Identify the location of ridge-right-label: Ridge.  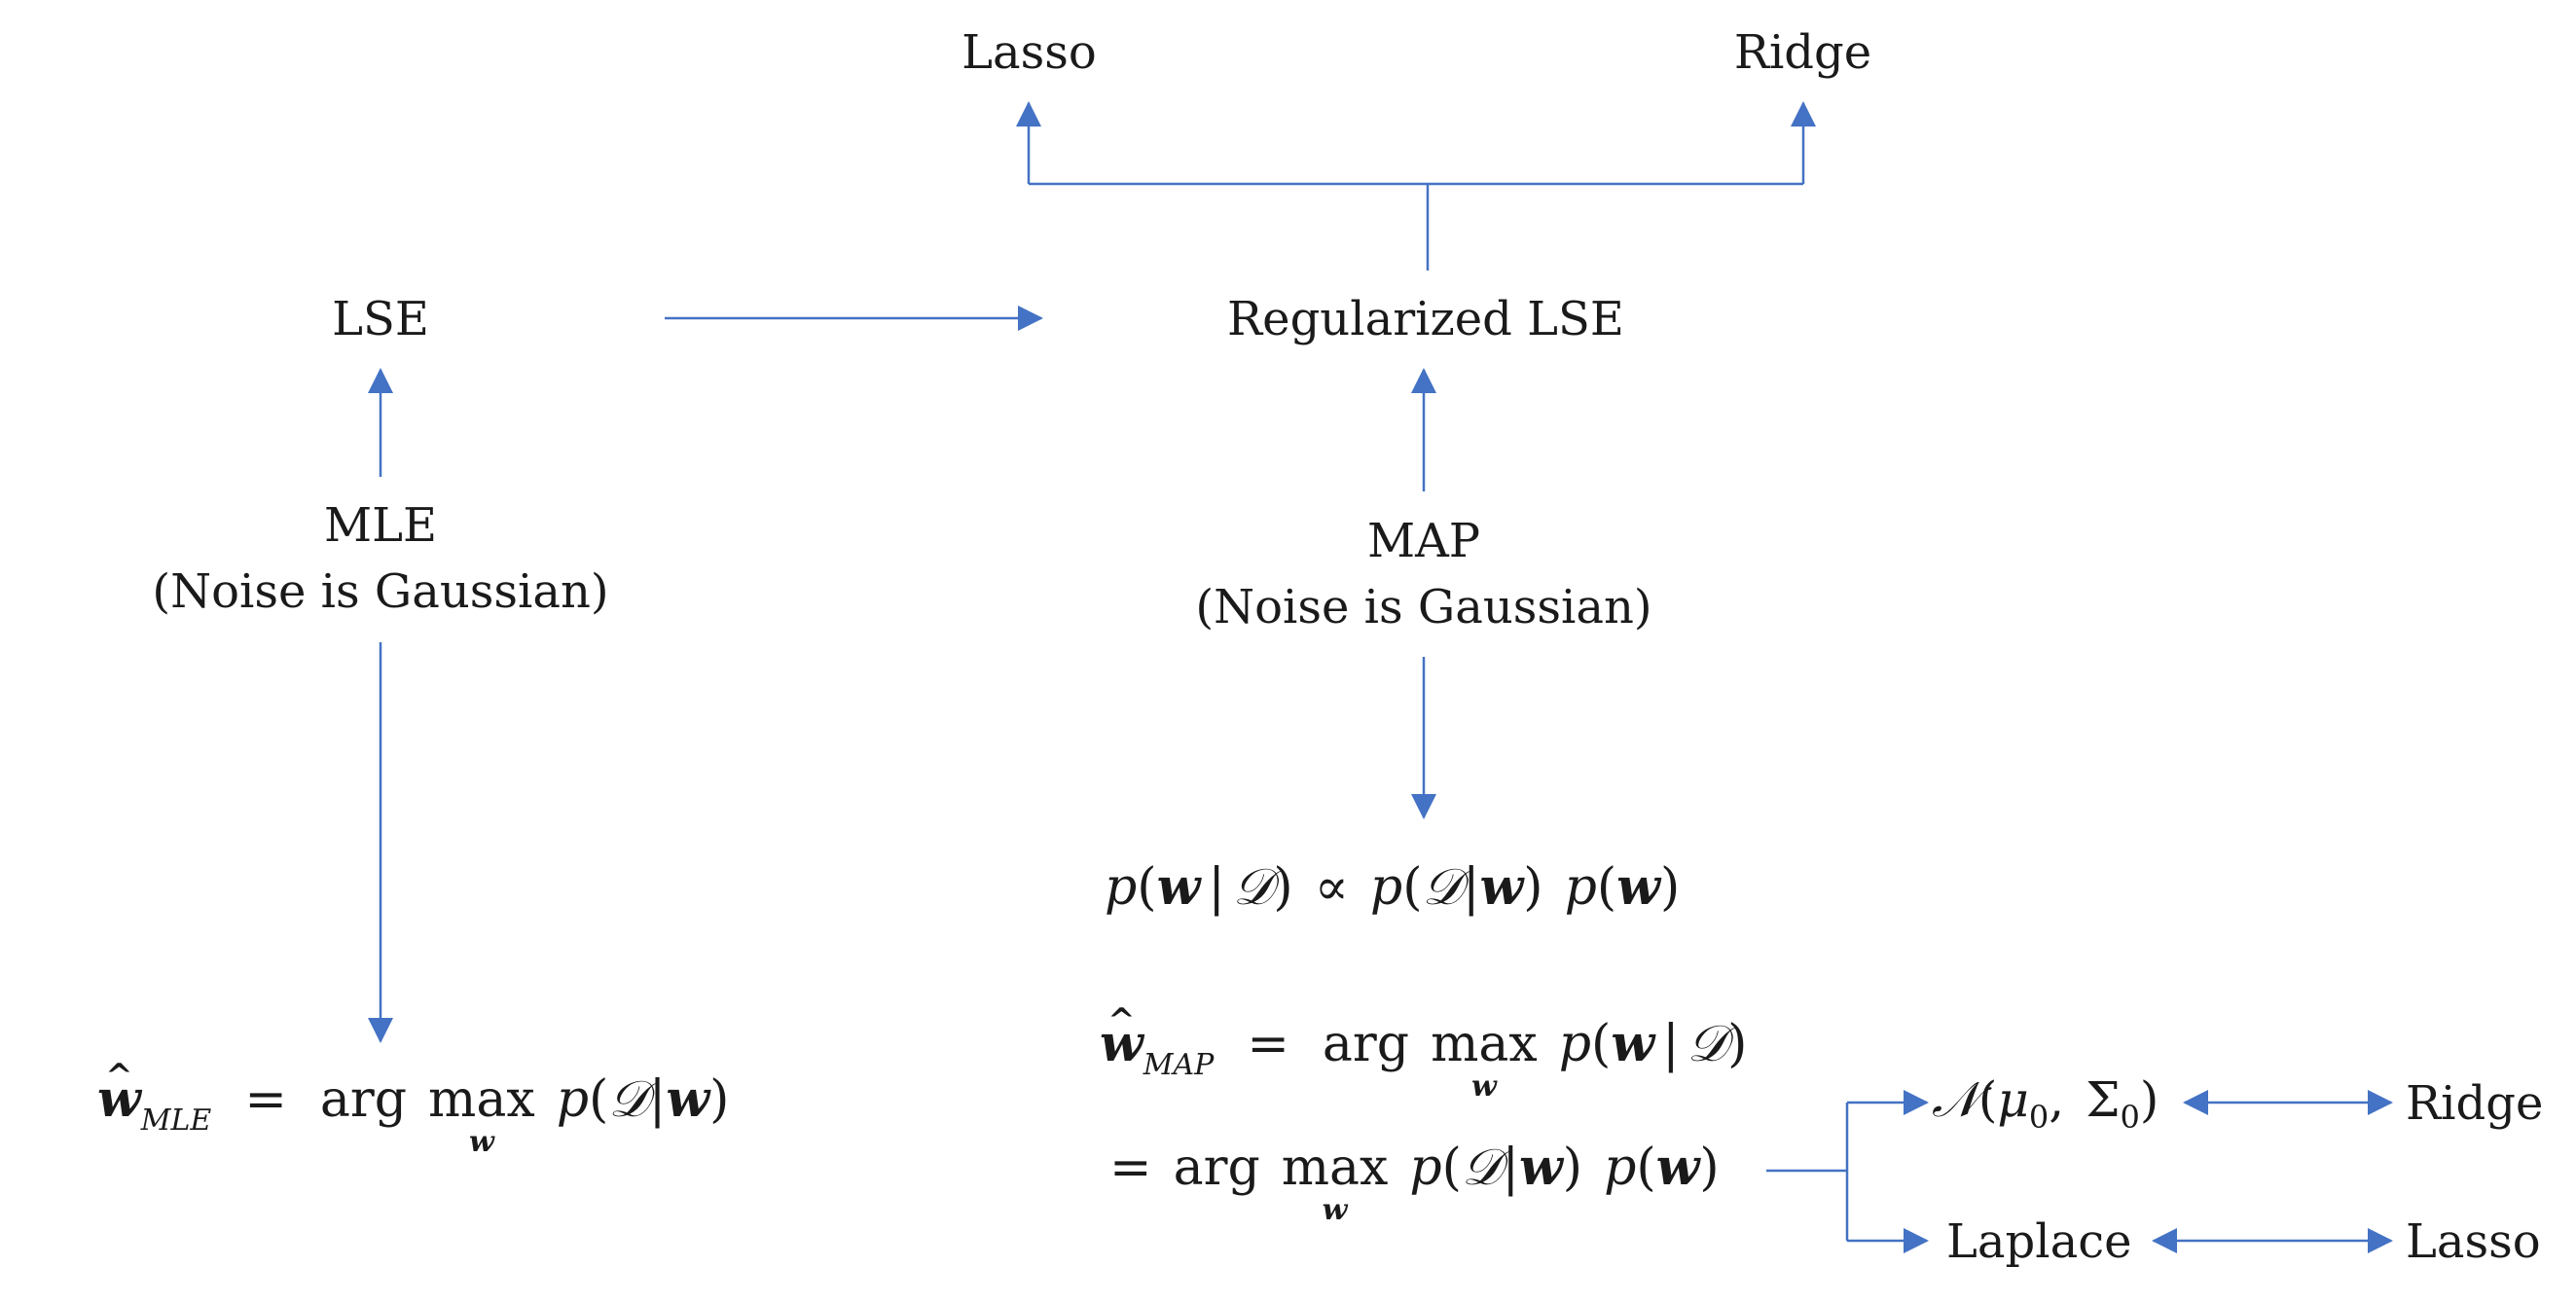
(2475, 1103).